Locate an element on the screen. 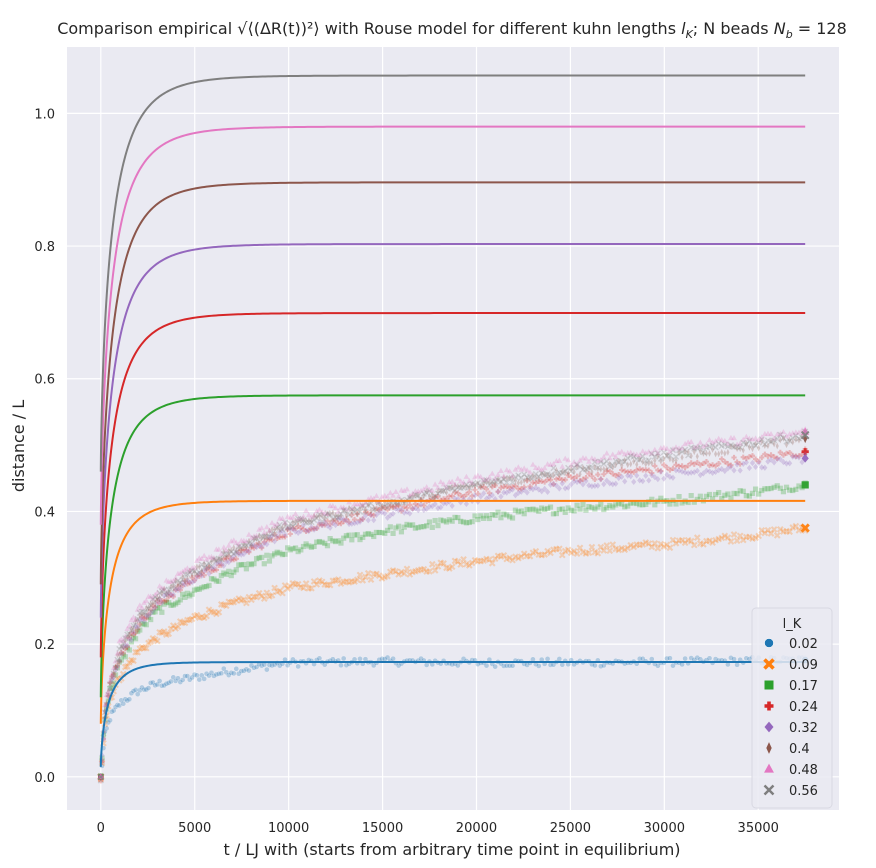 This screenshot has width=876, height=868. legend-title: l_K is located at coordinates (792, 624).